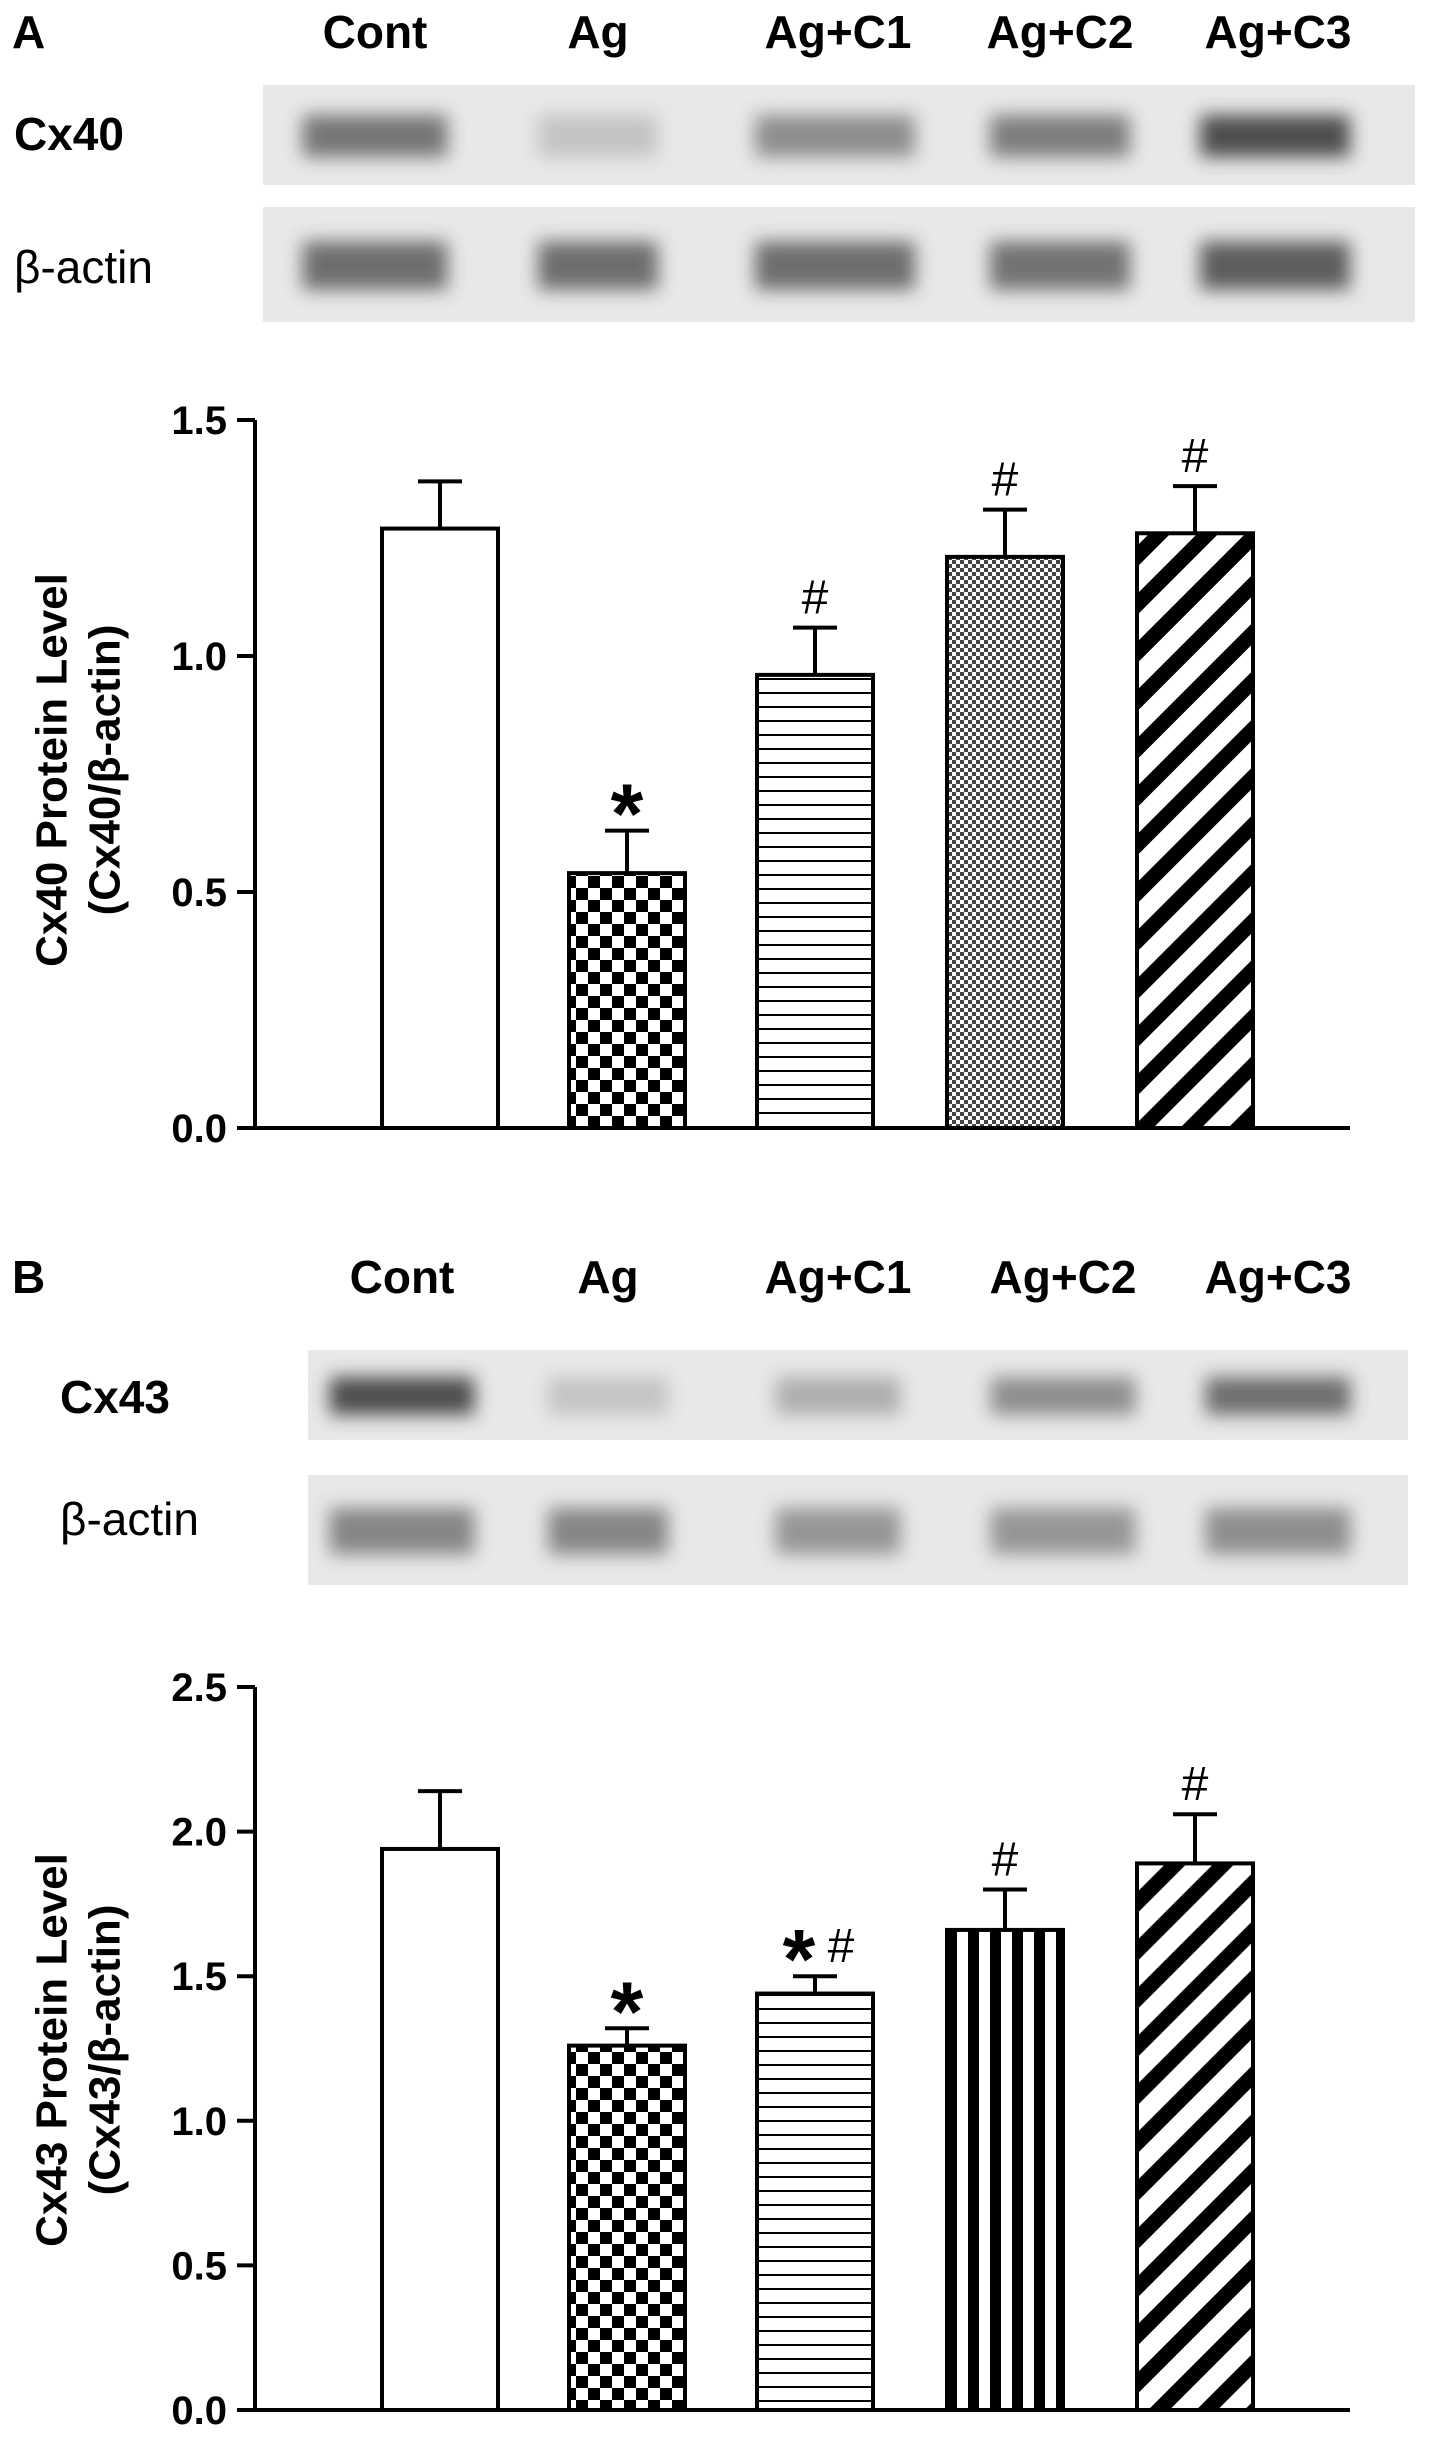 Image resolution: width=1441 pixels, height=2441 pixels. I want to click on y-axis-label: (Cx40/β-actin), so click(105, 770).